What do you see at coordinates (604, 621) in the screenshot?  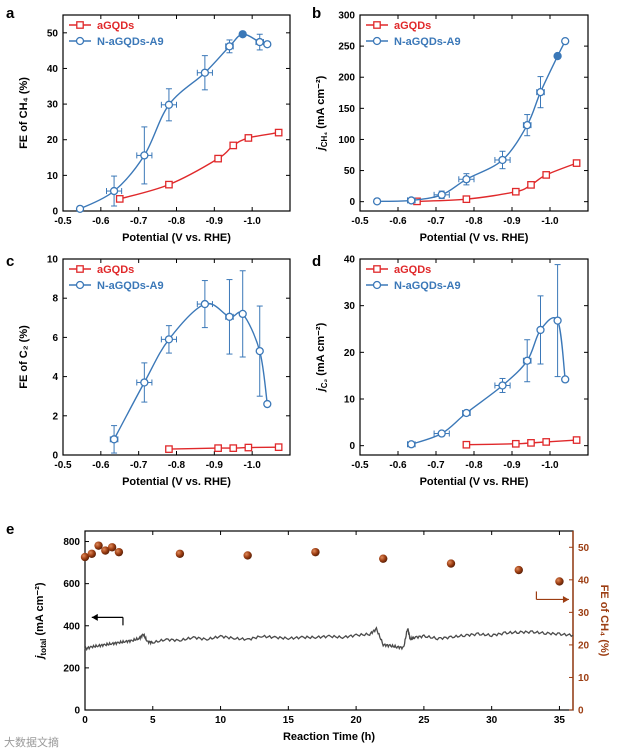 I see `y-right-axis-label: FE of CH₄ (%)` at bounding box center [604, 621].